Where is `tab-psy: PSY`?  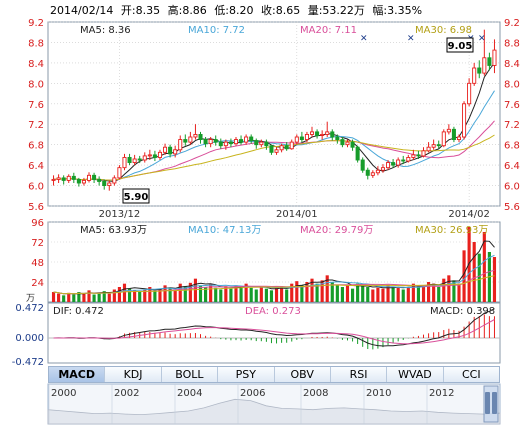 tab-psy: PSY is located at coordinates (246, 374).